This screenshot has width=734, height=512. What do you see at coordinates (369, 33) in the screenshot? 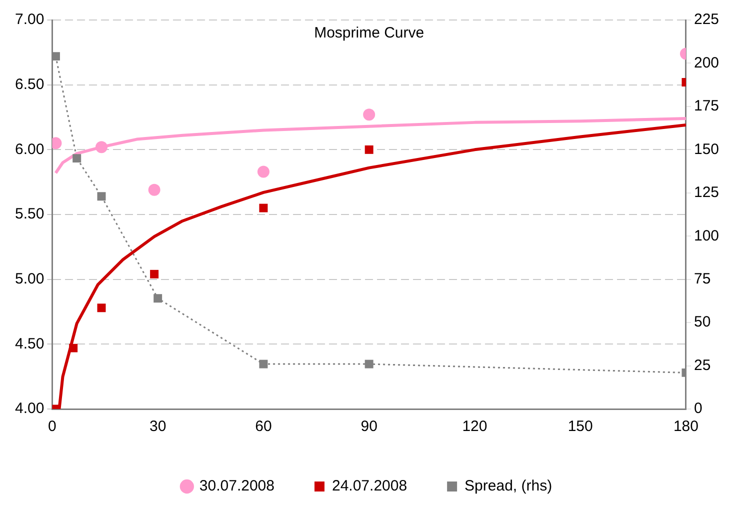
I see `chart-title: Mosprime Curve` at bounding box center [369, 33].